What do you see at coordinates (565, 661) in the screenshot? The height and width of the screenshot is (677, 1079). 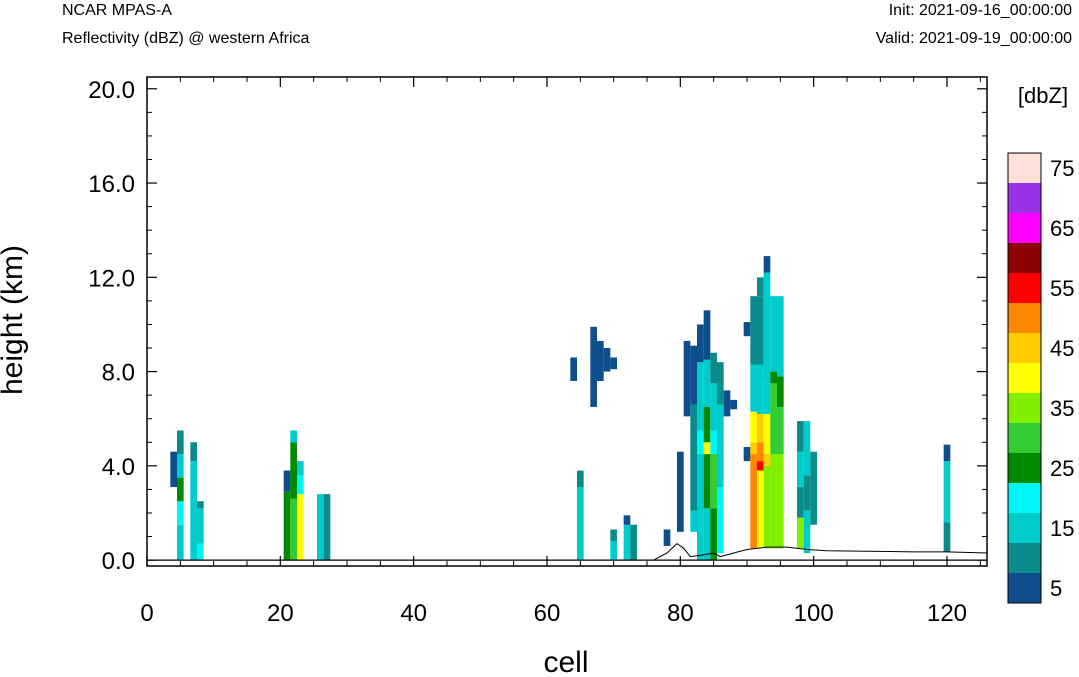 I see `x-axis-title: cell` at bounding box center [565, 661].